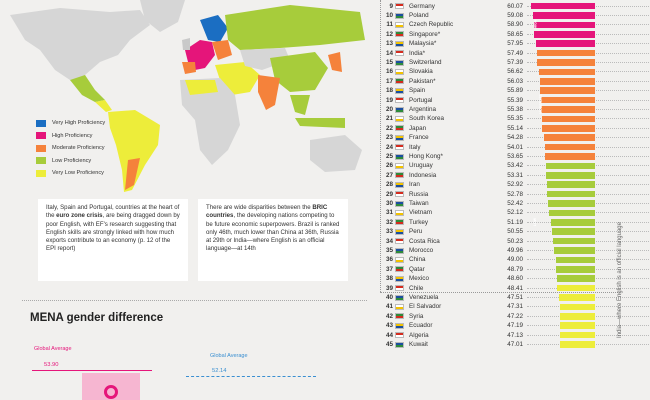 This screenshot has width=650, height=400. What do you see at coordinates (391, 6) in the screenshot?
I see `rank-number: 9` at bounding box center [391, 6].